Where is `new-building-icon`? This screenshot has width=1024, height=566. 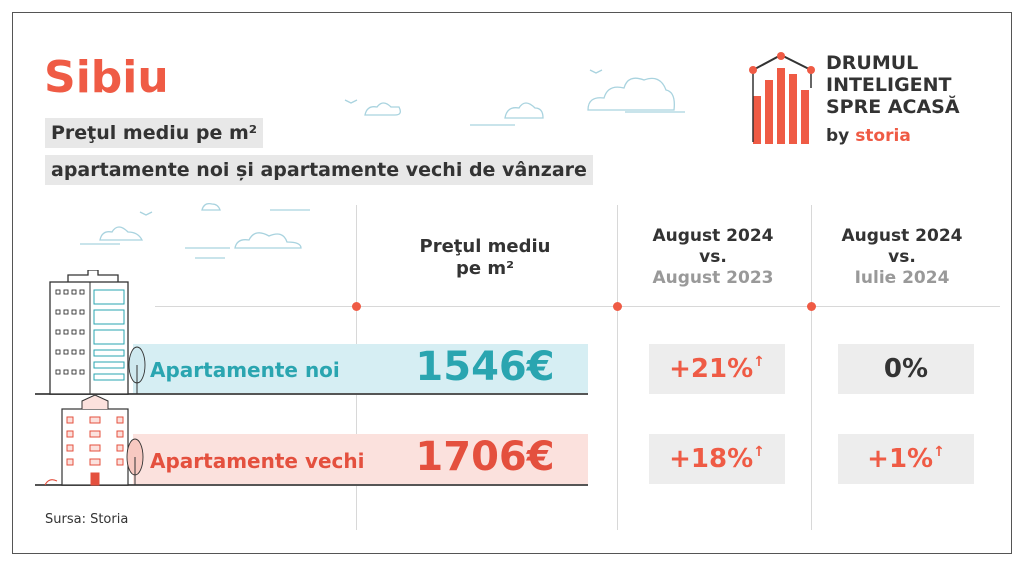 new-building-icon is located at coordinates (97, 332).